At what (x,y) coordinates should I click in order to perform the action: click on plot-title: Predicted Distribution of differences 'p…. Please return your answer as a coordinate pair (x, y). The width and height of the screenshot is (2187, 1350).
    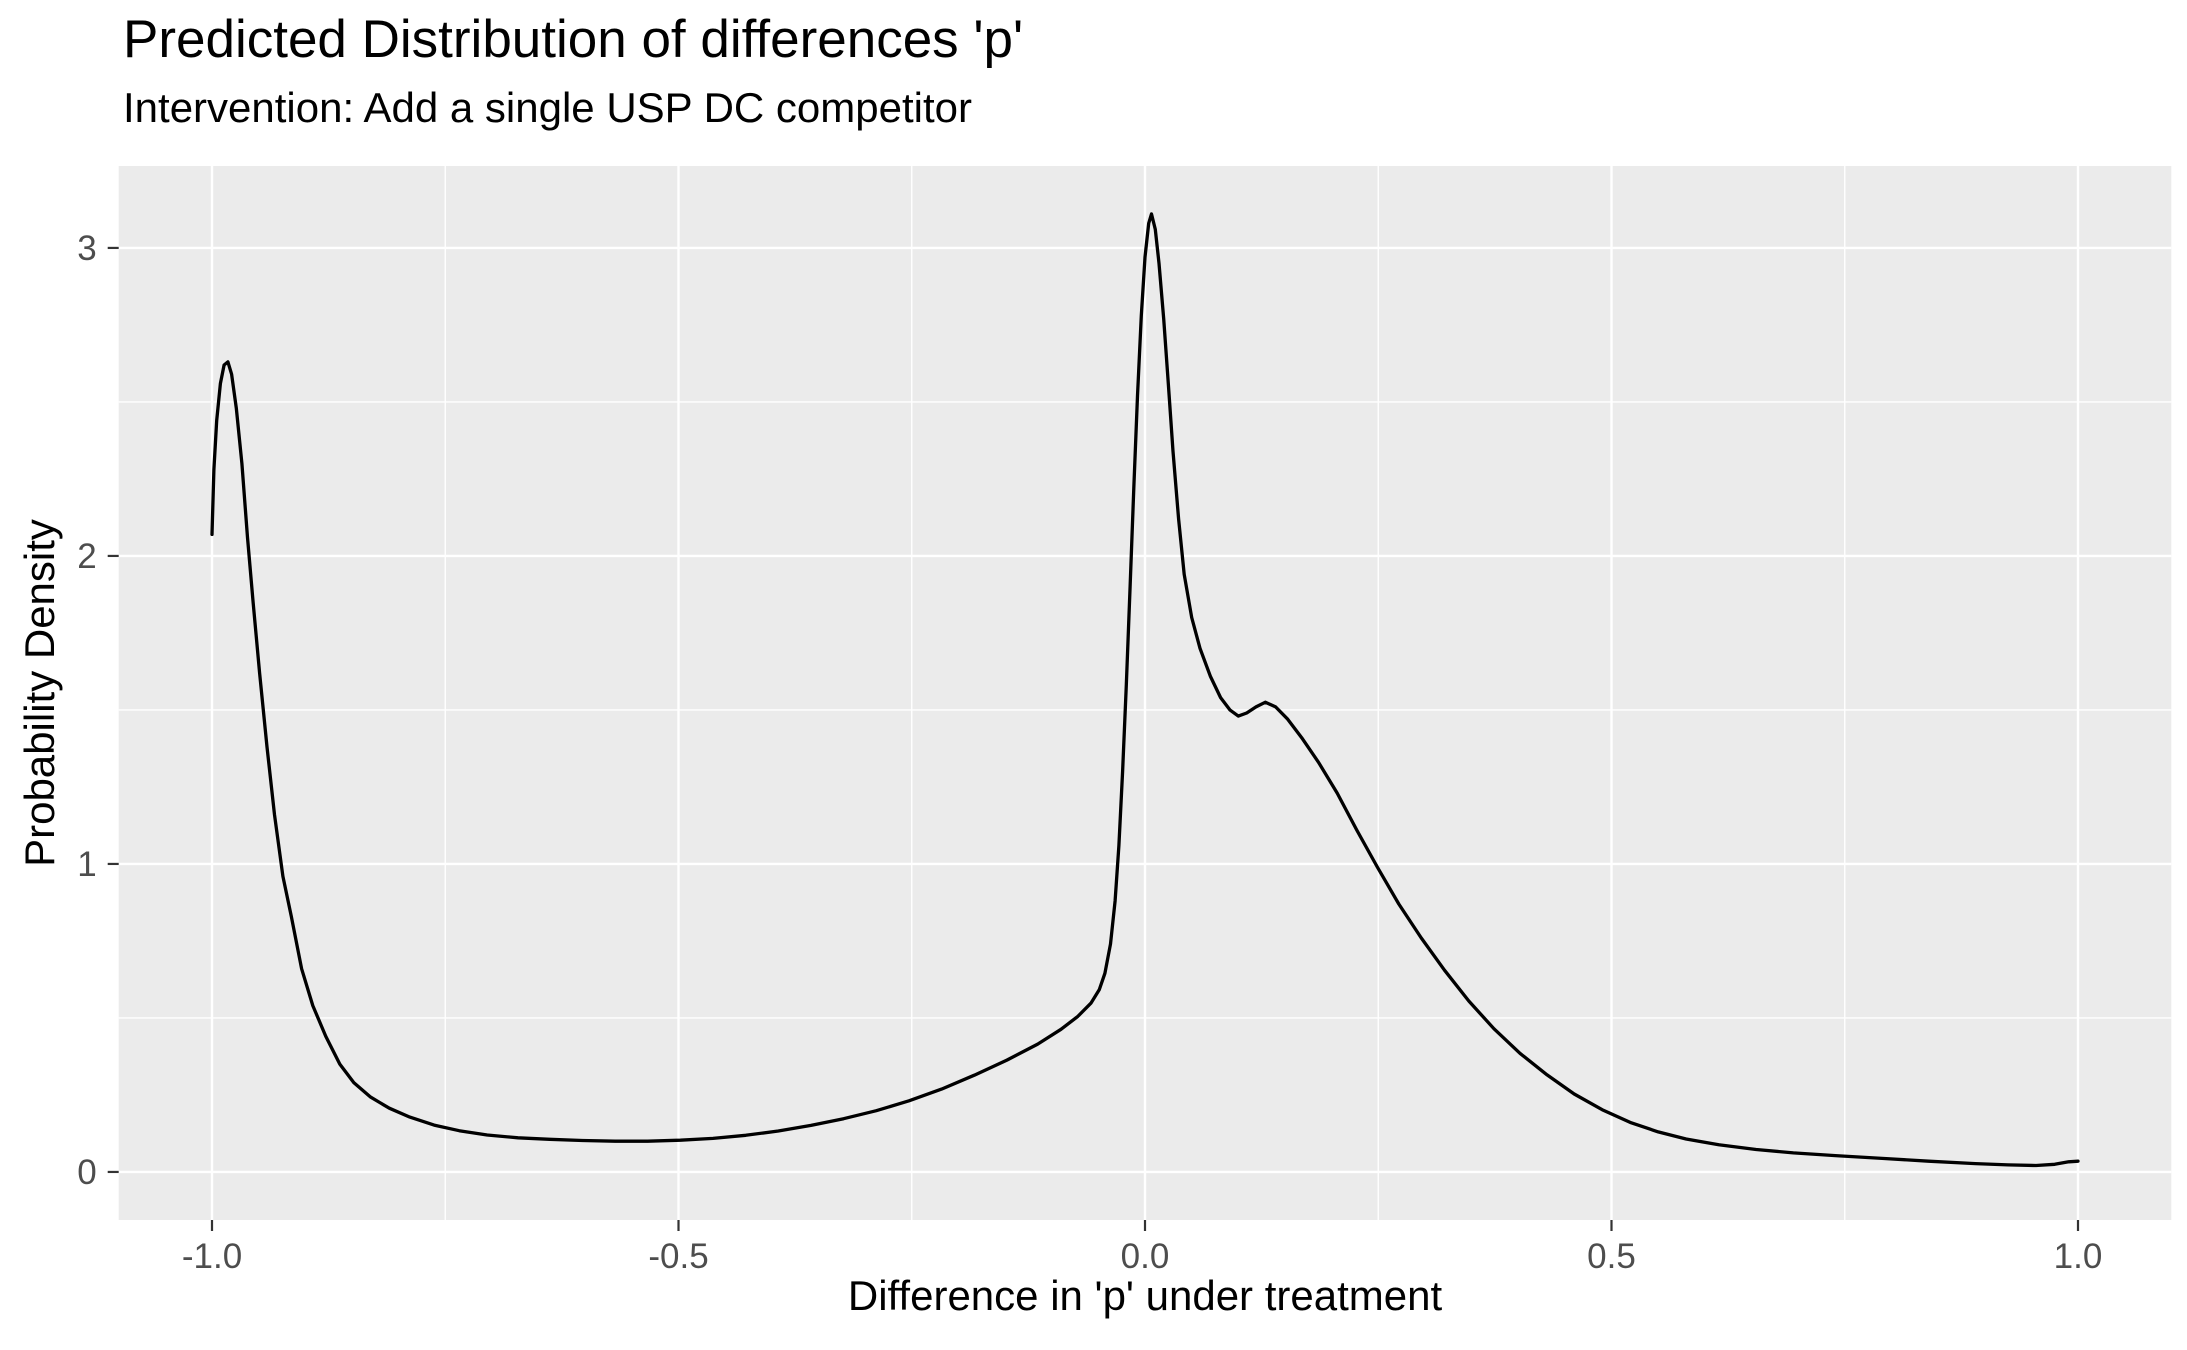
    Looking at the image, I should click on (573, 39).